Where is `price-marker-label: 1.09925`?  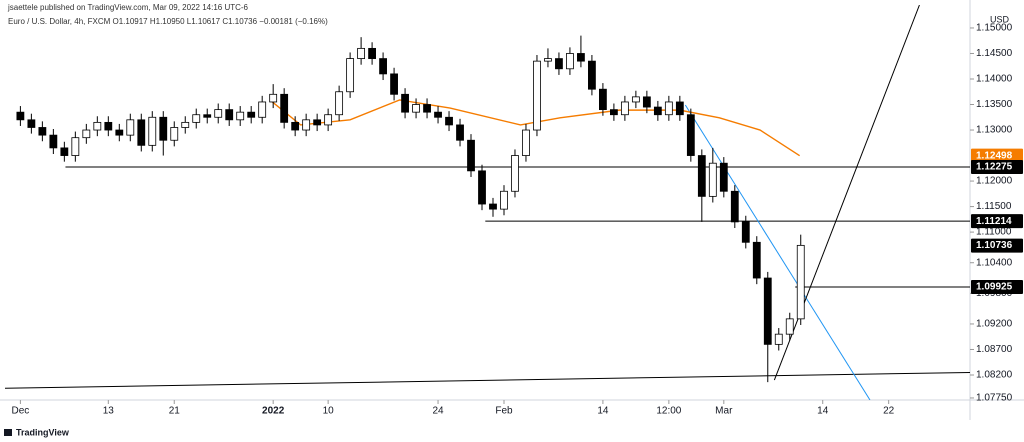 price-marker-label: 1.09925 is located at coordinates (994, 287).